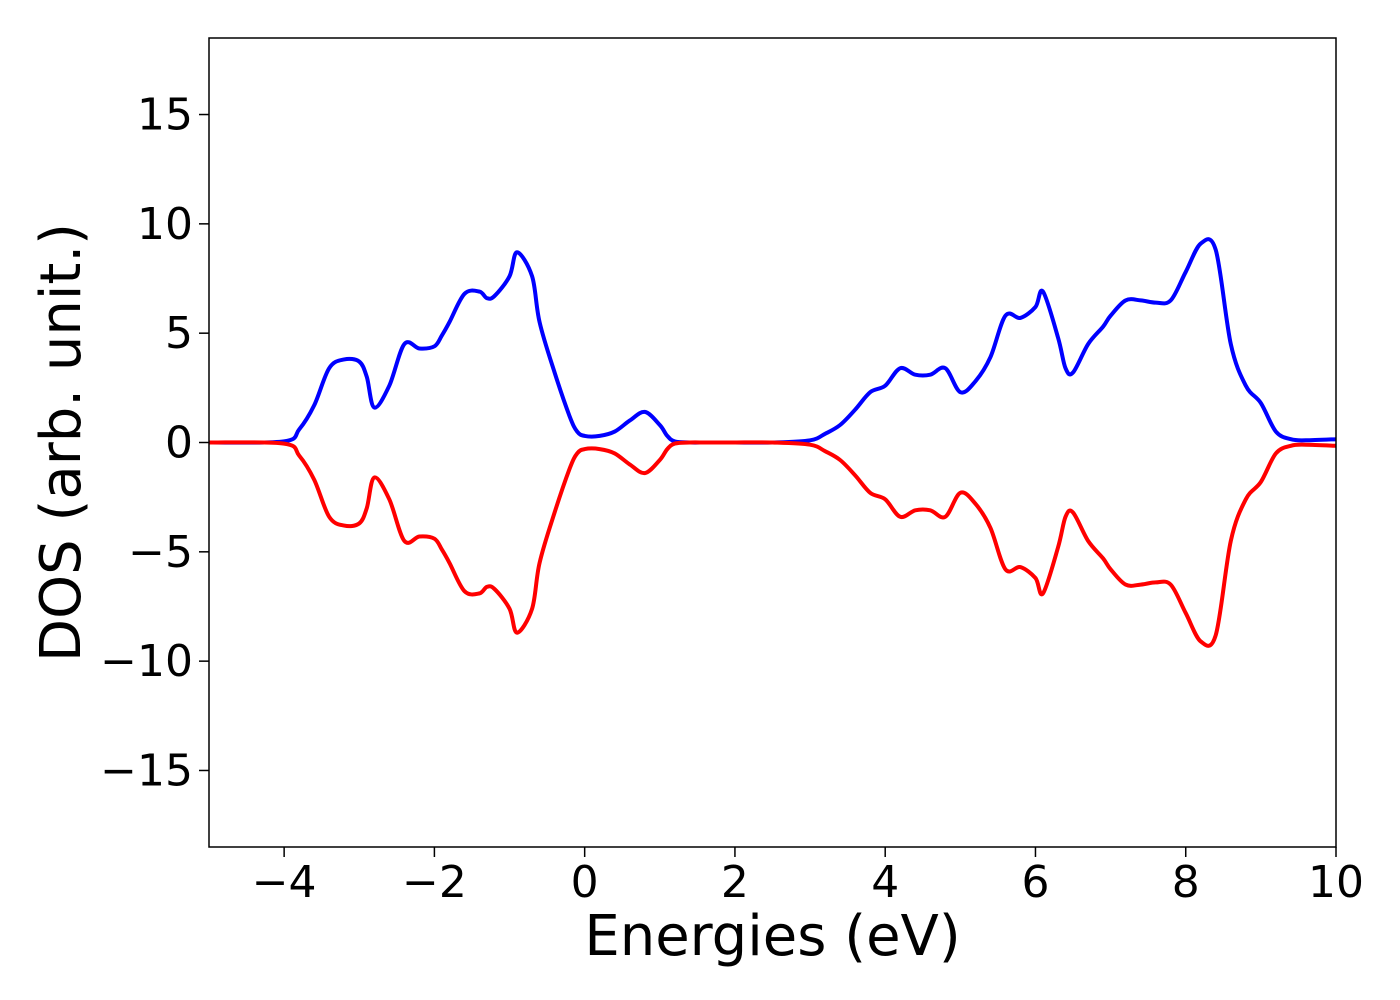  What do you see at coordinates (1186, 882) in the screenshot?
I see `x-tick-label: 8` at bounding box center [1186, 882].